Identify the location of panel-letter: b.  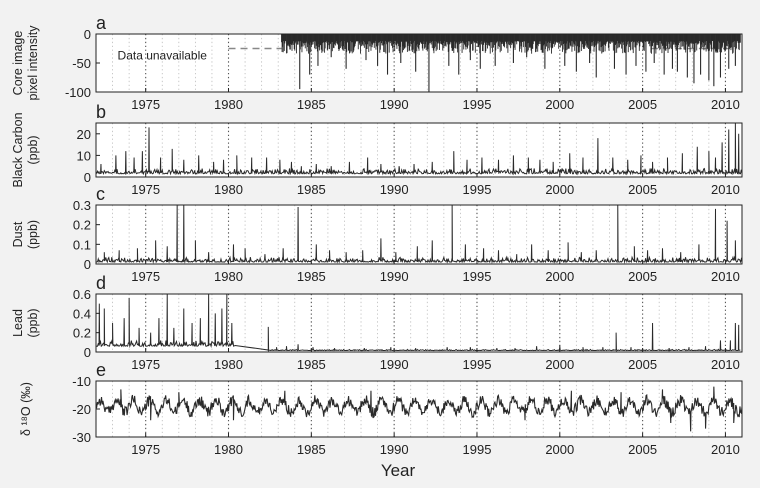
(101, 112).